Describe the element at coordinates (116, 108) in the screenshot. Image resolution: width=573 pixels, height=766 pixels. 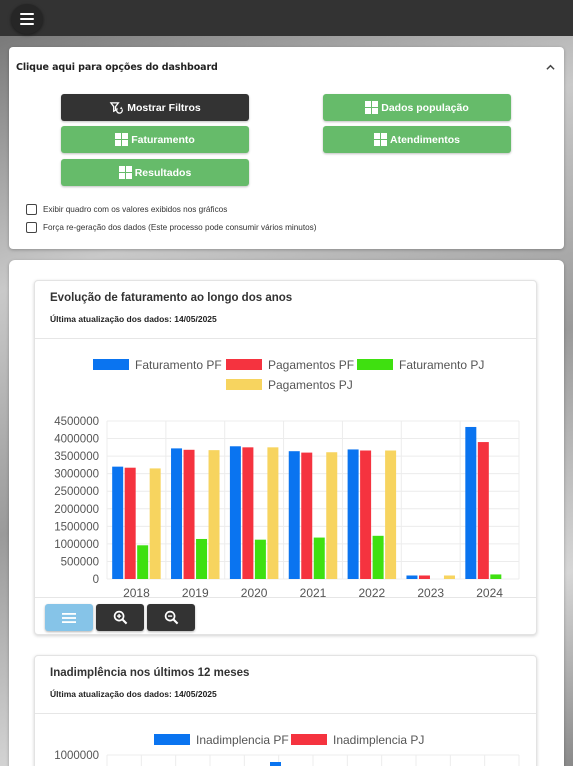
I see `filter-refresh-icon` at that location.